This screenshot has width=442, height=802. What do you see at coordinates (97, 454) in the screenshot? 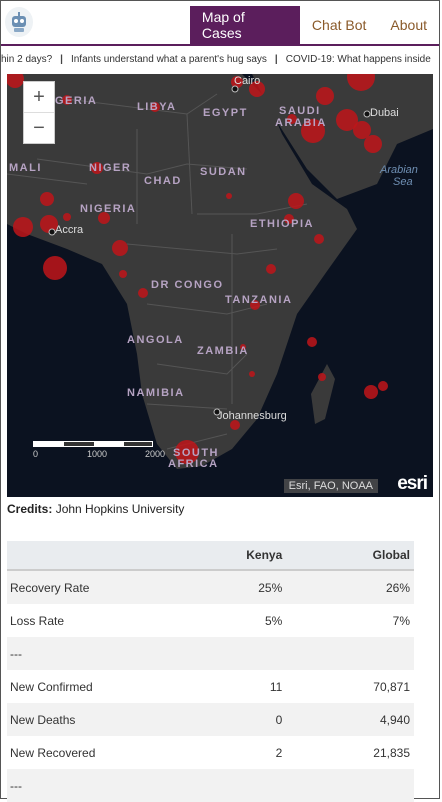
I see `scale-label: 1000` at bounding box center [97, 454].